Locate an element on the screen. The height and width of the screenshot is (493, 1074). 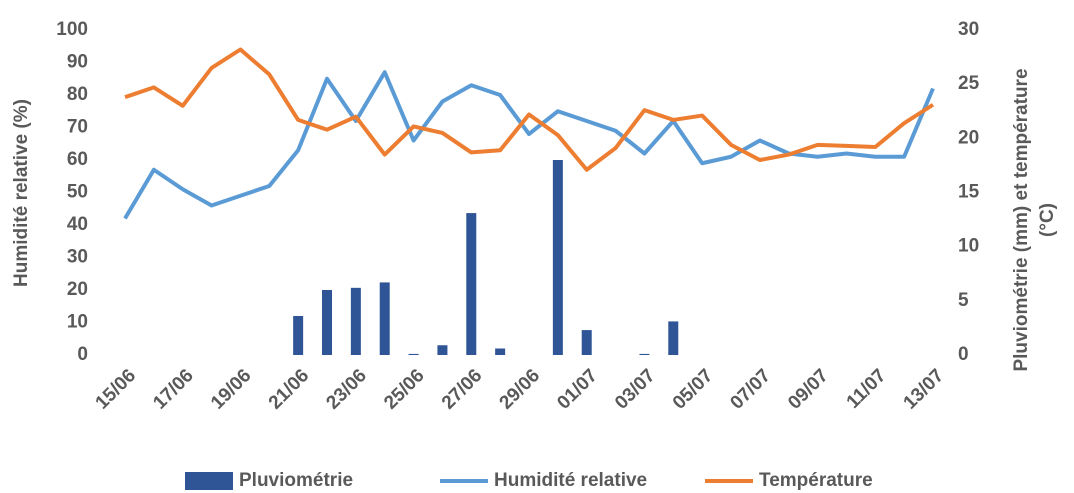
legend-label: Humidité relative is located at coordinates (570, 480).